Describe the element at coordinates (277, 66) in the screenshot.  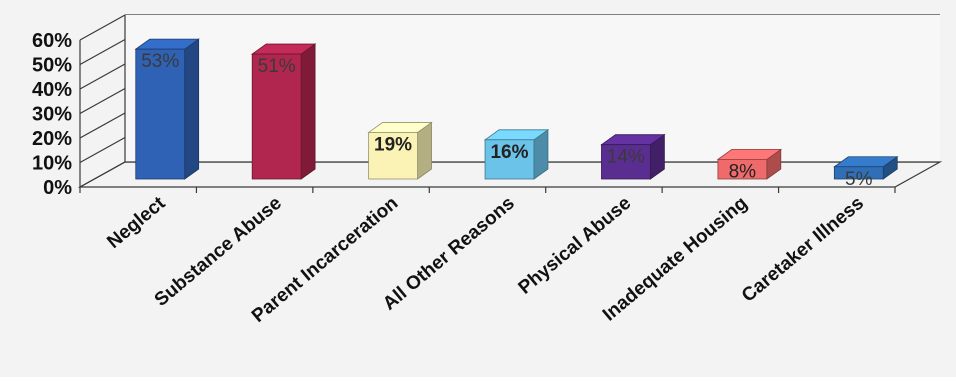
I see `data-label: 51%` at that location.